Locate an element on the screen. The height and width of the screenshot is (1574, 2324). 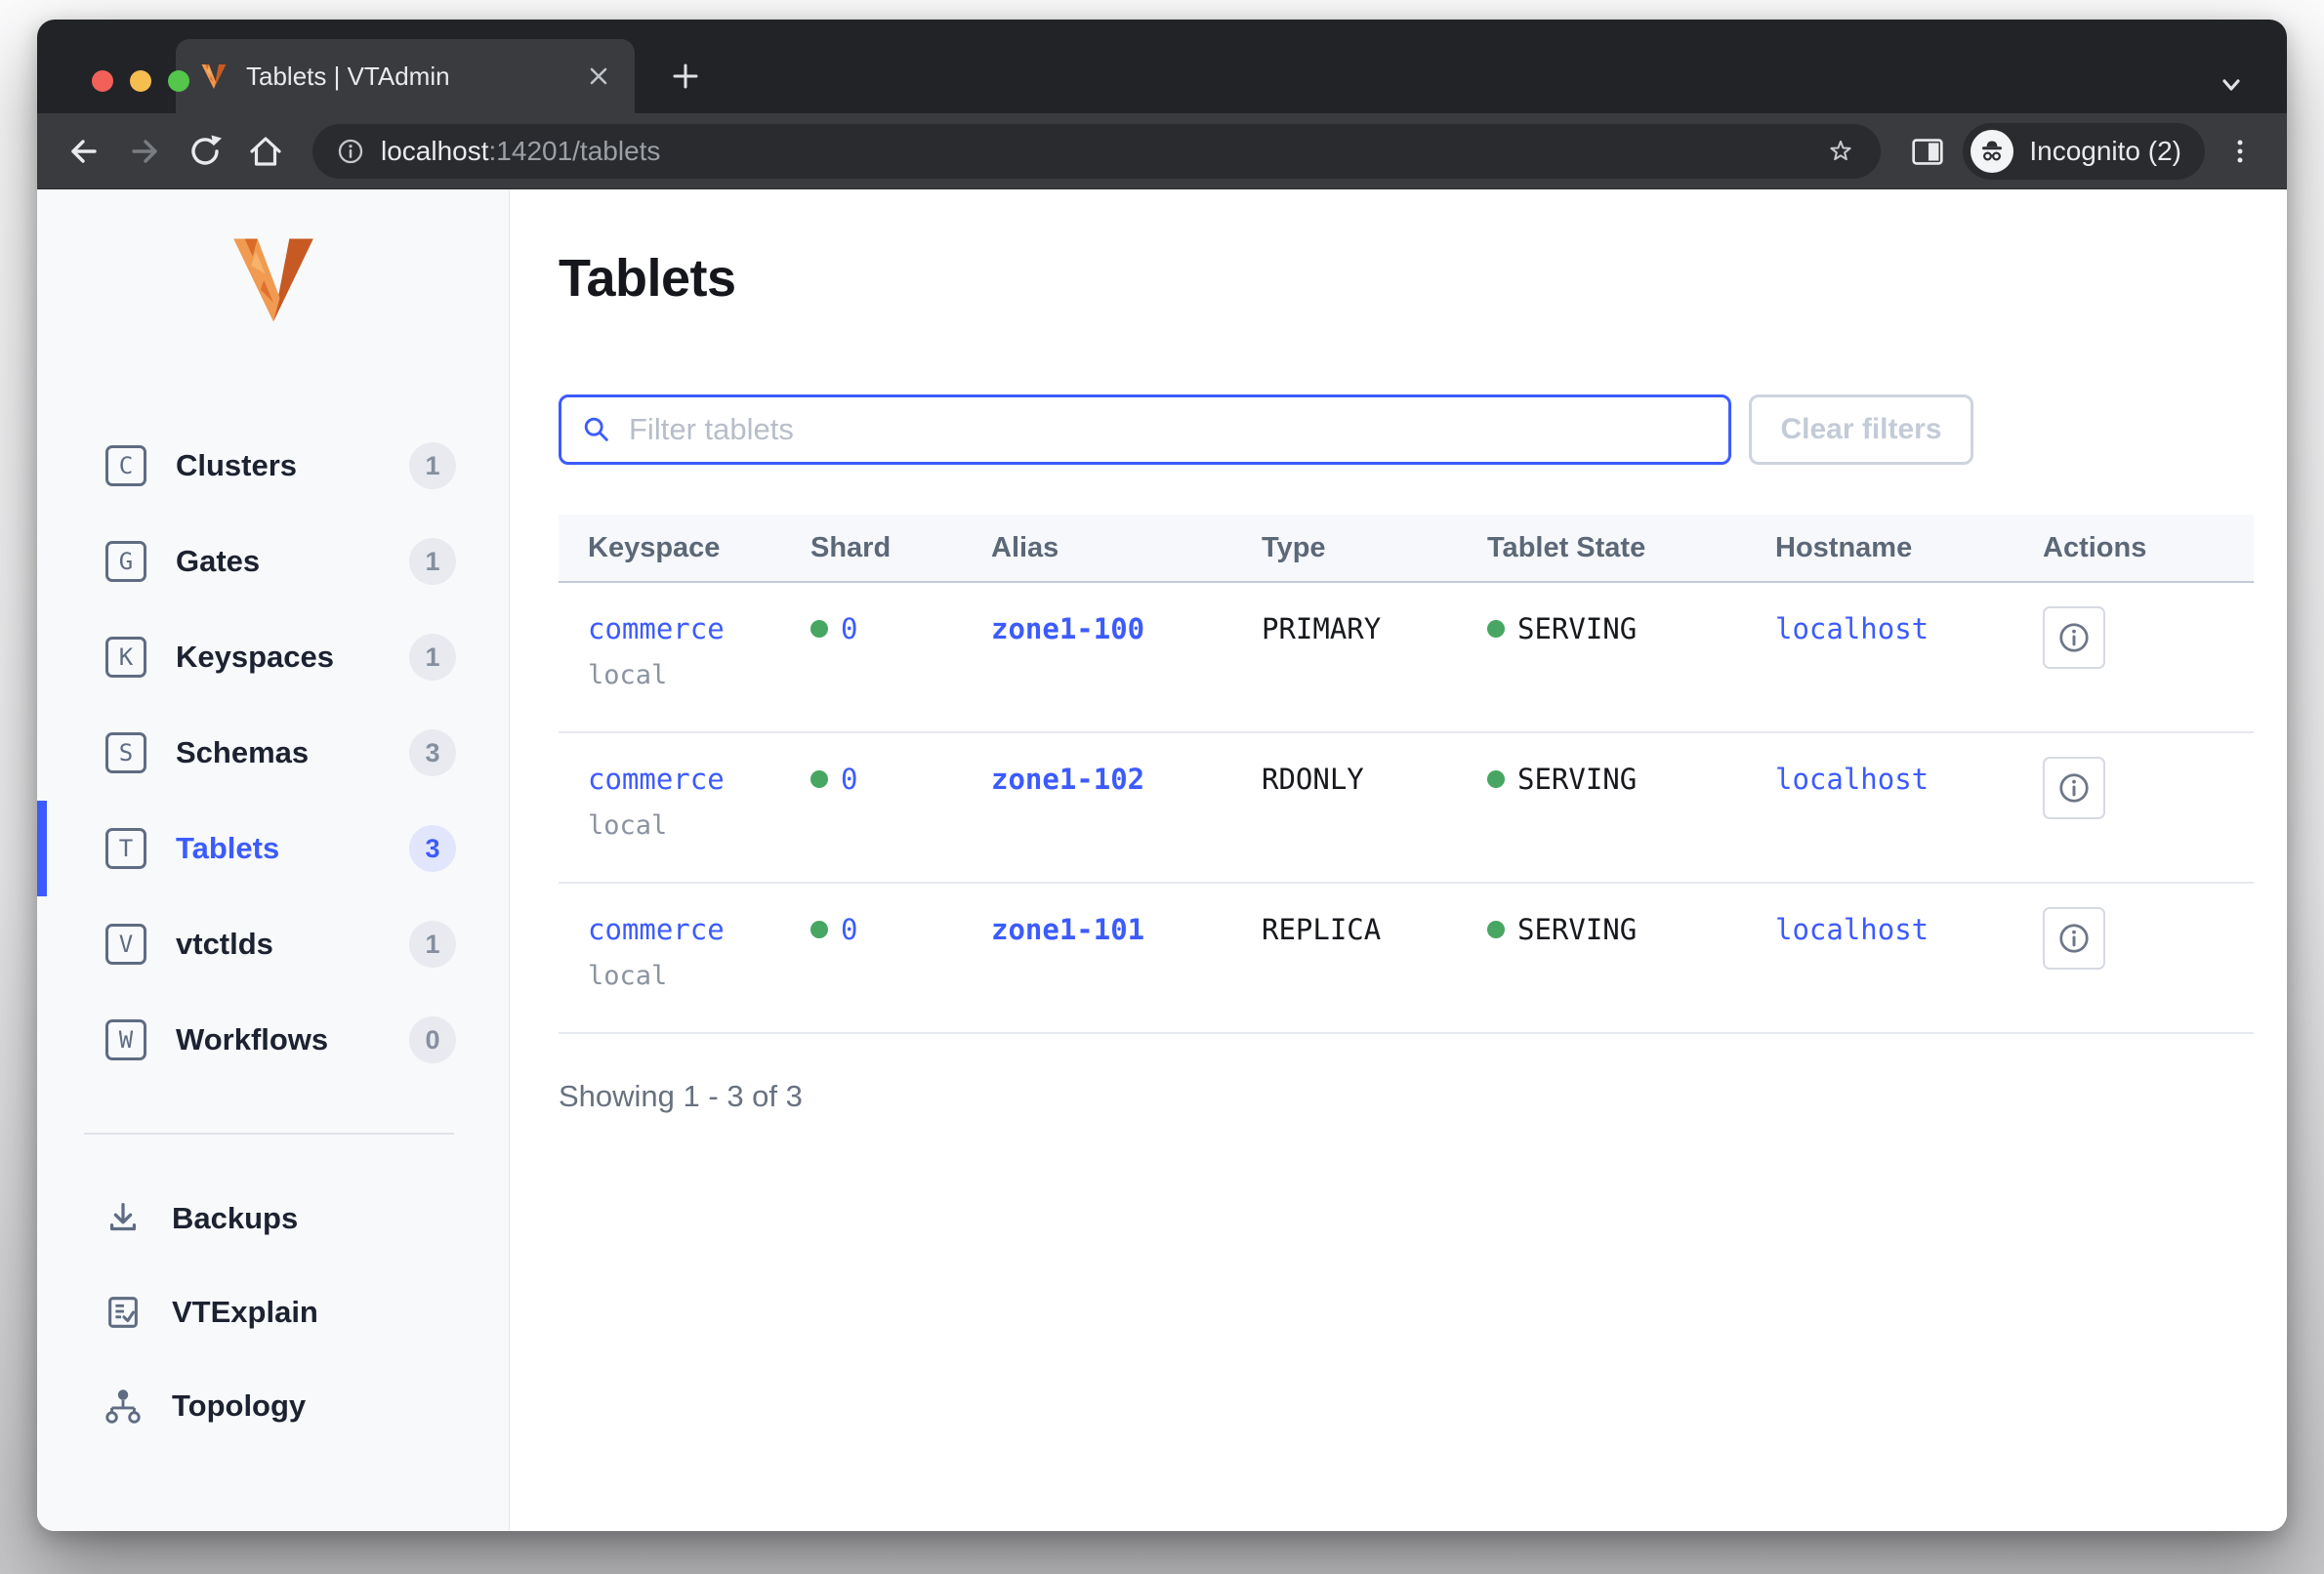
forward-button is located at coordinates (145, 152).